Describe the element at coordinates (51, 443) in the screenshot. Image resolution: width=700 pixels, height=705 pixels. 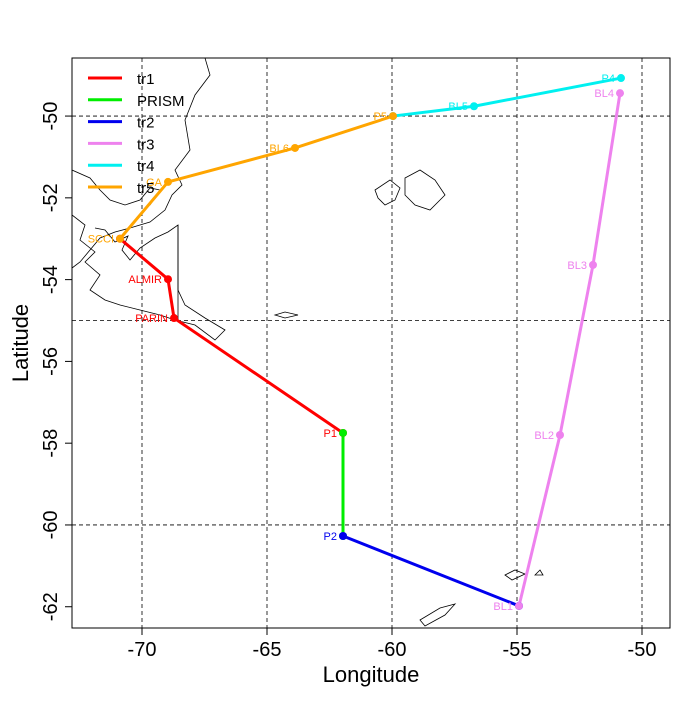
I see `y-tick-label: -58` at that location.